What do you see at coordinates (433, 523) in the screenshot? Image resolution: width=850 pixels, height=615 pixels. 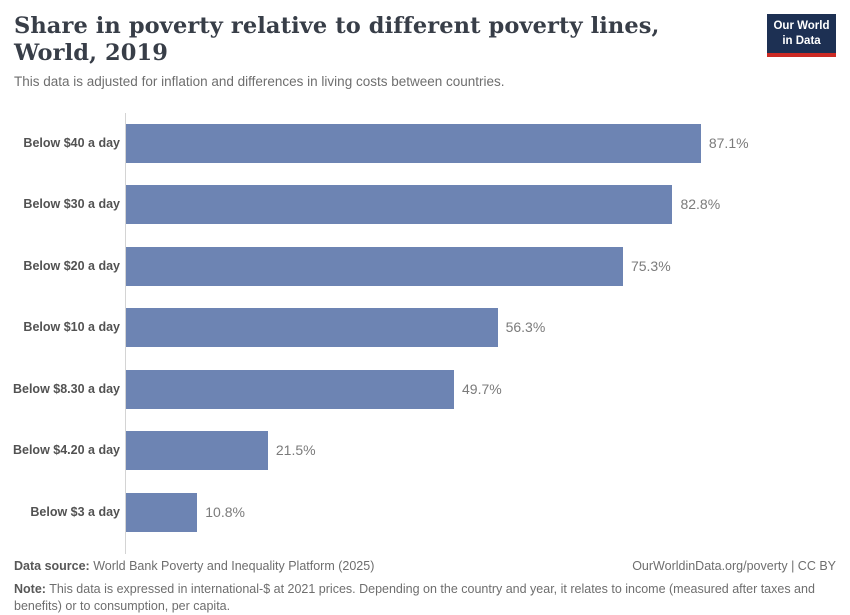 I see `bar-row: Below $3 a day 10.8%` at bounding box center [433, 523].